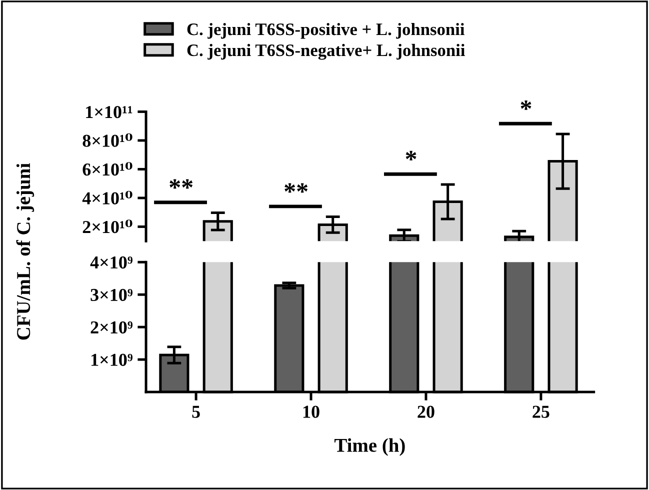 This screenshot has height=490, width=649. What do you see at coordinates (25, 251) in the screenshot?
I see `y-axis-title: CFU/mL. of C. jejuni` at bounding box center [25, 251].